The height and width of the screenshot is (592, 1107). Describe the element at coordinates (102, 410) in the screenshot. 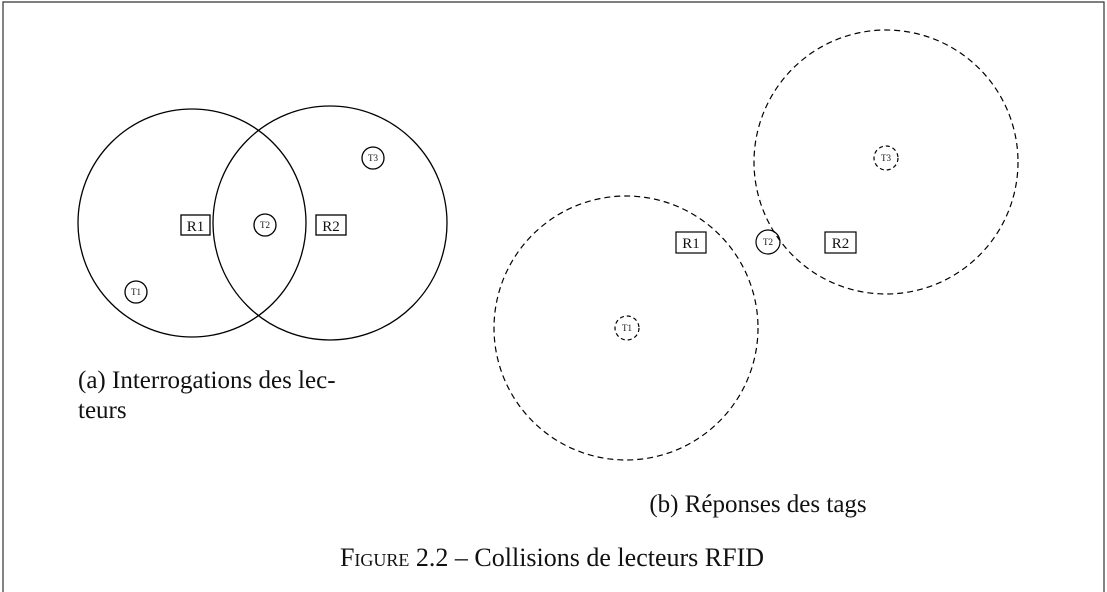

I see `subcaption: teurs` at that location.